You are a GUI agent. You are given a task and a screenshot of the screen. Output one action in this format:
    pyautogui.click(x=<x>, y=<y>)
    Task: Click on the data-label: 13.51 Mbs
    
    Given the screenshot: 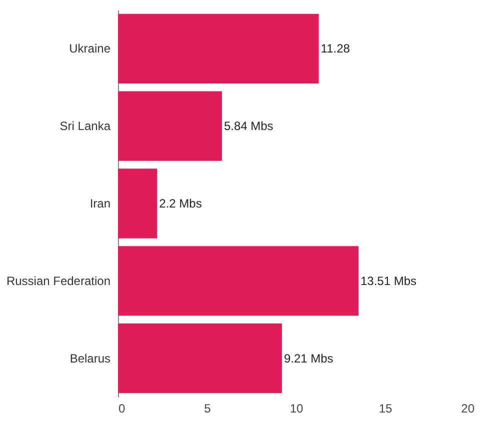 What is the action you would take?
    pyautogui.click(x=388, y=281)
    